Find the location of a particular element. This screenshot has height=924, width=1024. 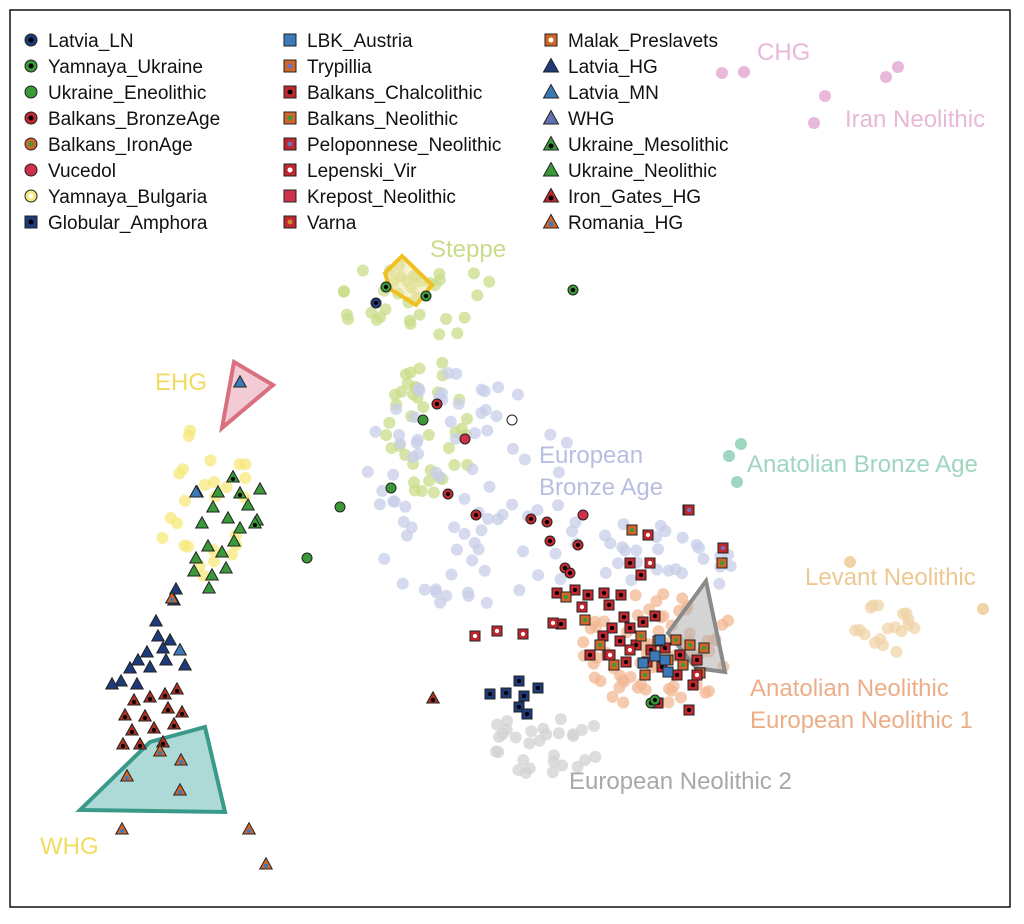

balkans-ironage-marker is located at coordinates (655, 700).